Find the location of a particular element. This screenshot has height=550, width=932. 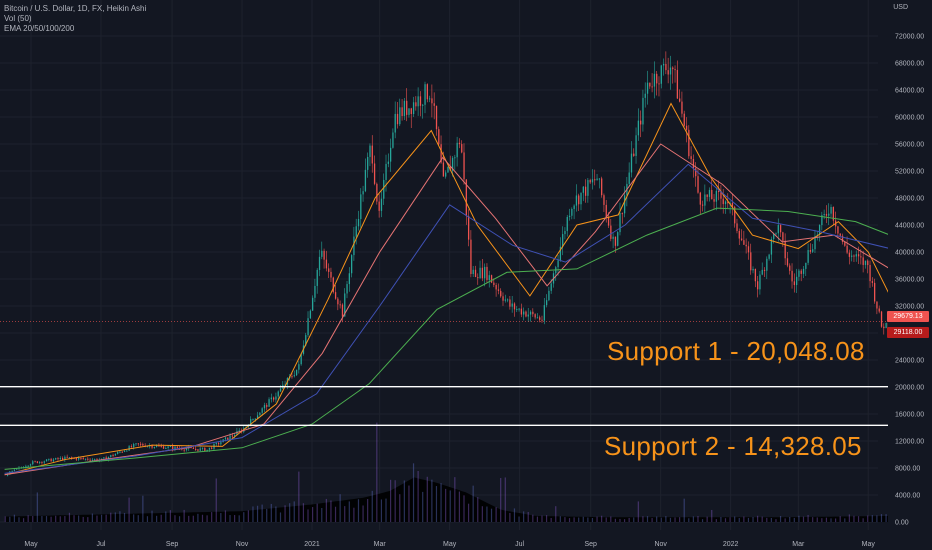

ema-indicator-label: EMA 20/50/100/200 is located at coordinates (39, 28).